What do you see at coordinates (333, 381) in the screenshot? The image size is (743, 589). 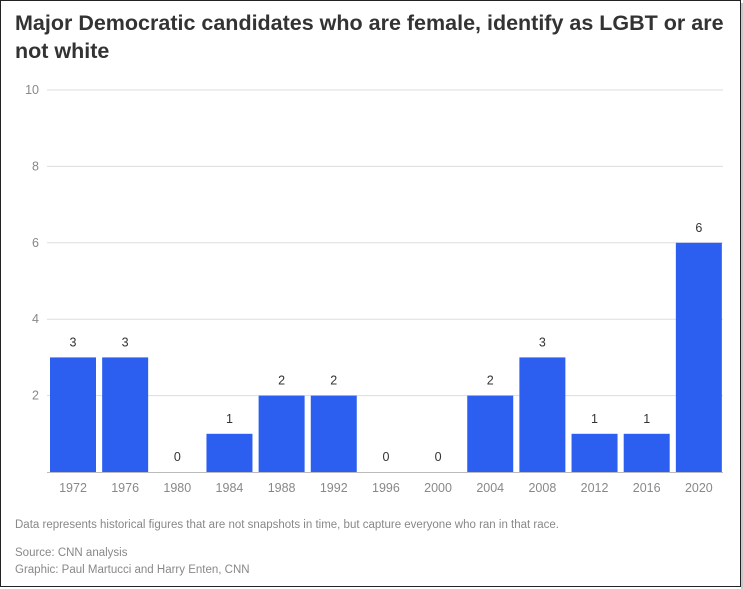 I see `data-label-1992: 2` at bounding box center [333, 381].